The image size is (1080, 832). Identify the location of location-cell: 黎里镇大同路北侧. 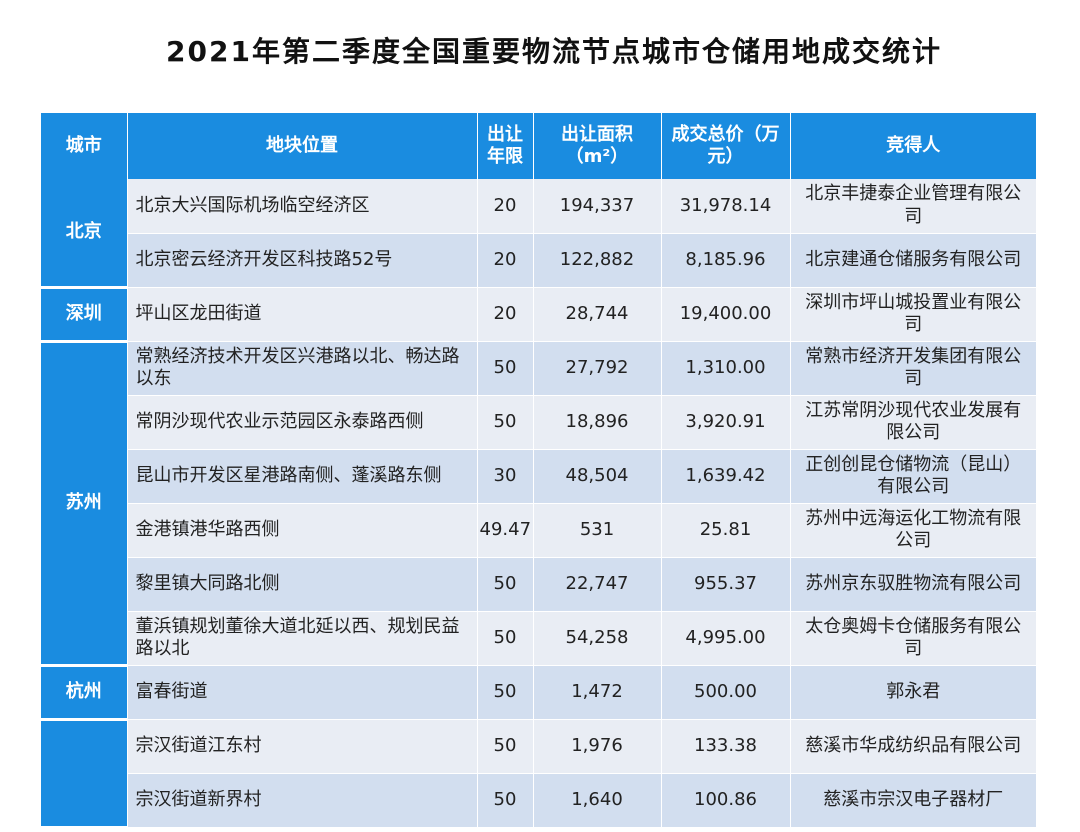
(302, 584).